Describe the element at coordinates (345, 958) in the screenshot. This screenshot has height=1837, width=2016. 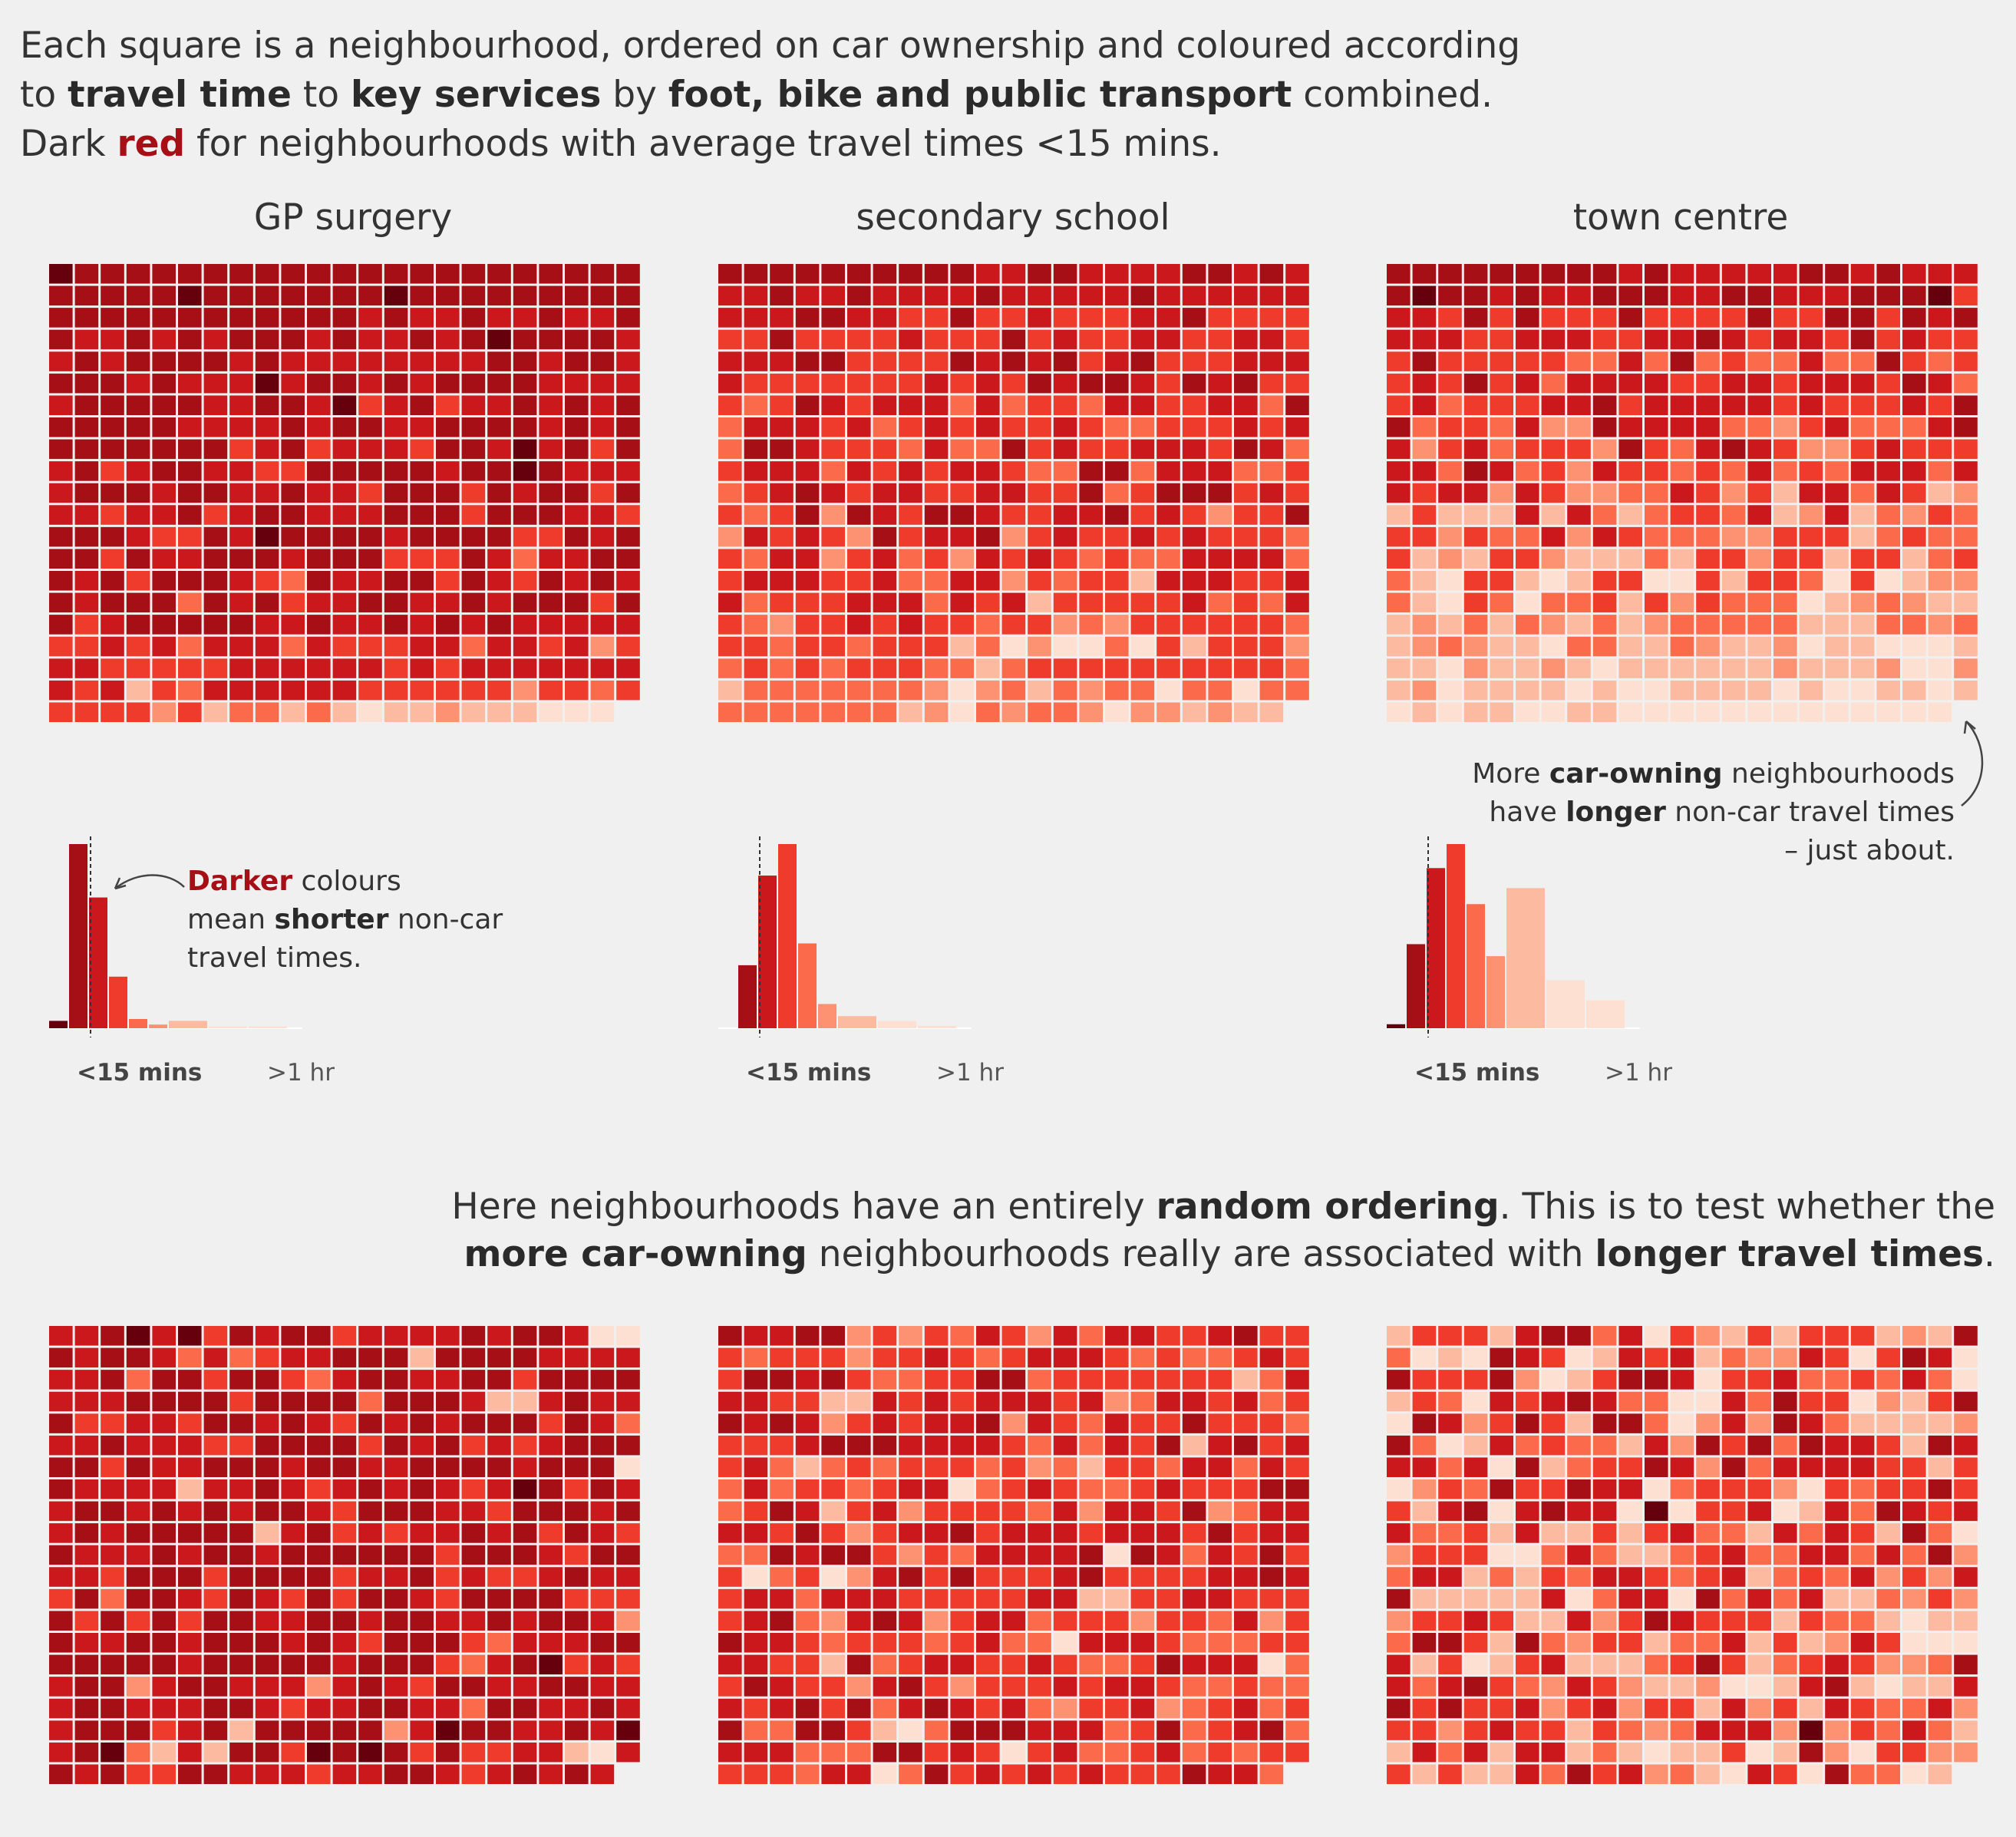
I see `annotation-darker-line-3: travel times.` at that location.